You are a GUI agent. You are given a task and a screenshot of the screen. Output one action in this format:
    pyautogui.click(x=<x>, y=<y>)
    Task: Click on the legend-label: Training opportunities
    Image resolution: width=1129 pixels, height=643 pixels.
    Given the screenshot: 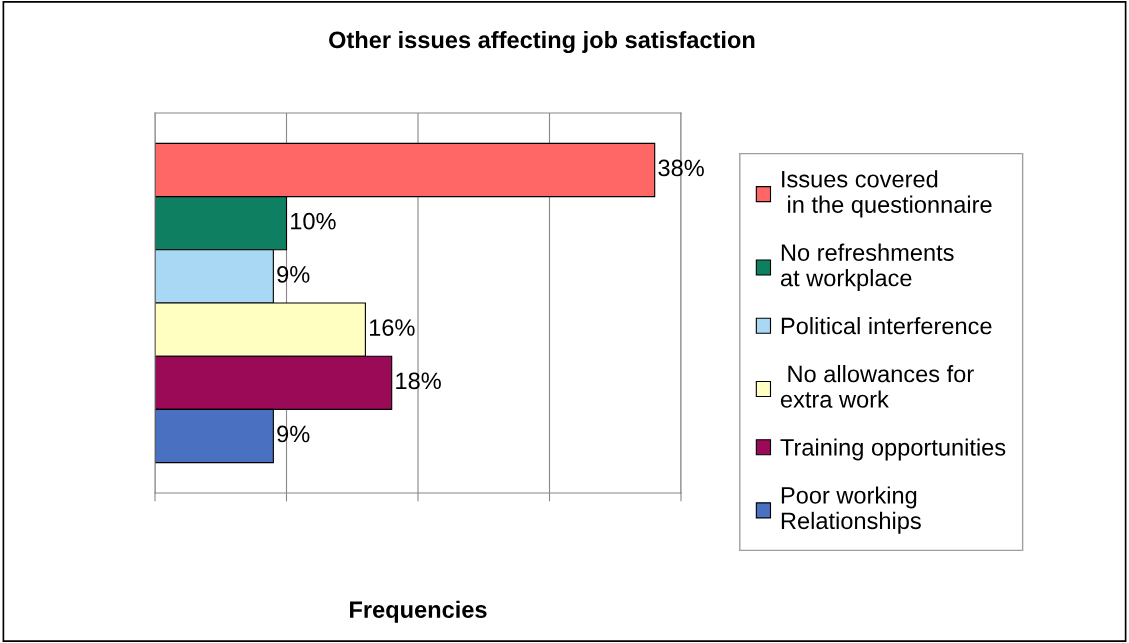 What is the action you would take?
    pyautogui.click(x=893, y=449)
    